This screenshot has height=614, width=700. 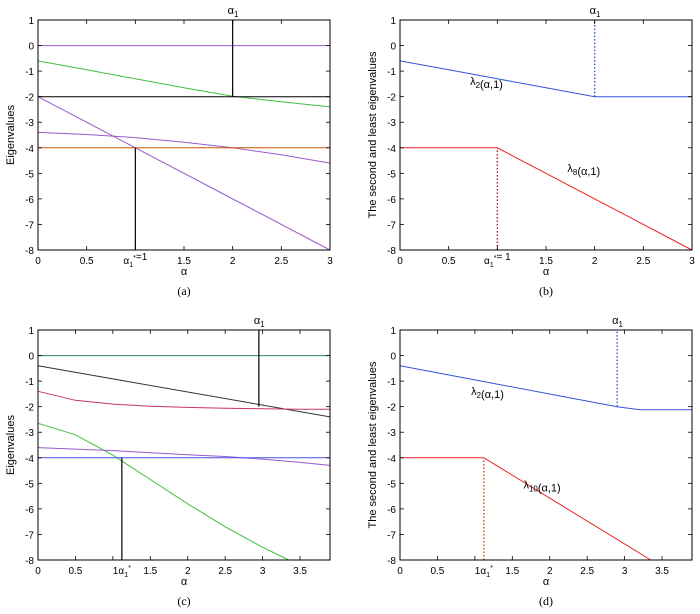 I want to click on panel-caption: (b), so click(x=546, y=291).